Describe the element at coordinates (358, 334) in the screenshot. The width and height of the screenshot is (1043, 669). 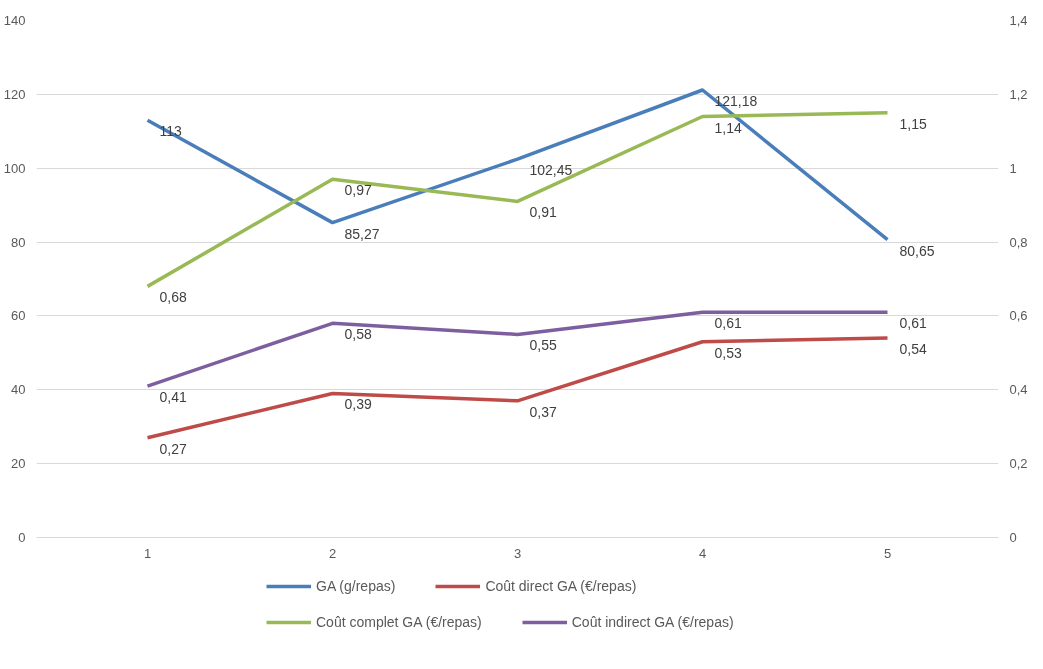
I see `data-label: 0,58` at that location.